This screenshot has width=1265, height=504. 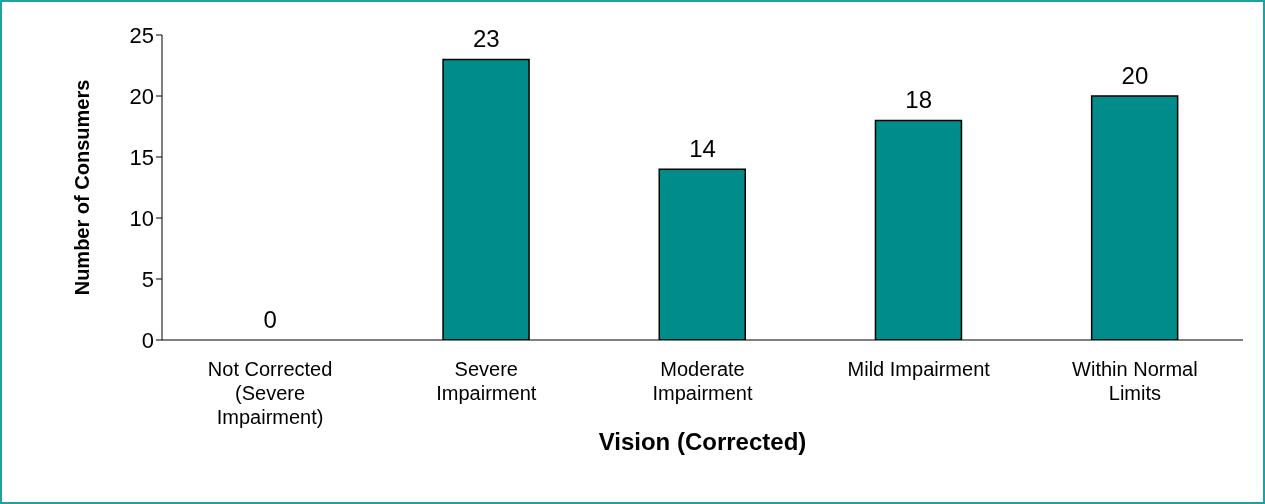 What do you see at coordinates (141, 35) in the screenshot?
I see `y-tick-label: 25` at bounding box center [141, 35].